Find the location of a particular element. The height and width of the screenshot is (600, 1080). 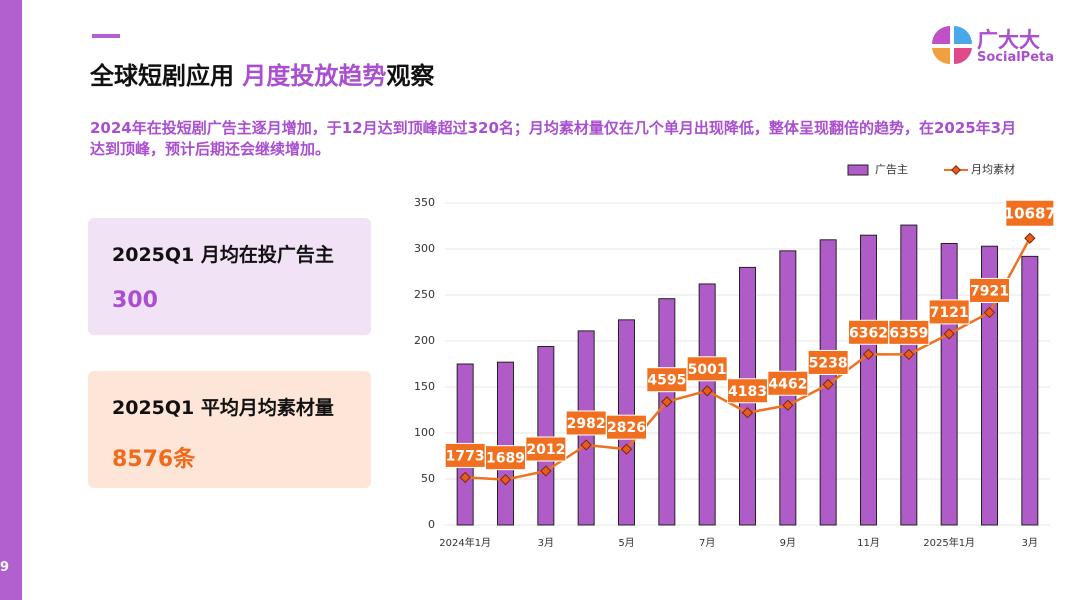

x-tick-label: 9月 is located at coordinates (788, 543).